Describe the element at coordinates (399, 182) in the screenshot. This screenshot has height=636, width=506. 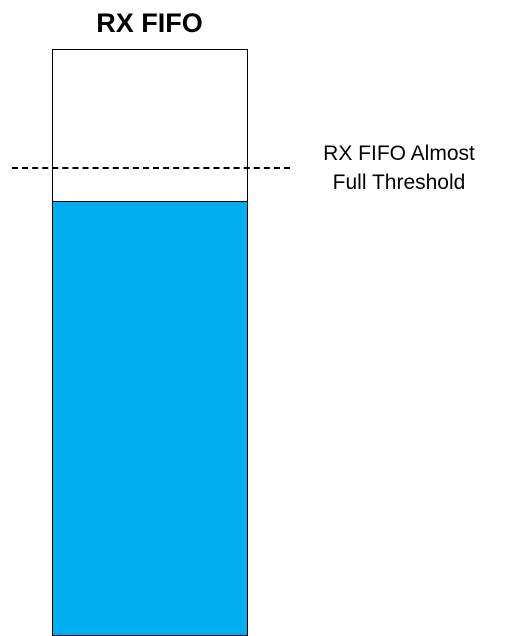
I see `threshold-label-line-2: Full Threshold` at that location.